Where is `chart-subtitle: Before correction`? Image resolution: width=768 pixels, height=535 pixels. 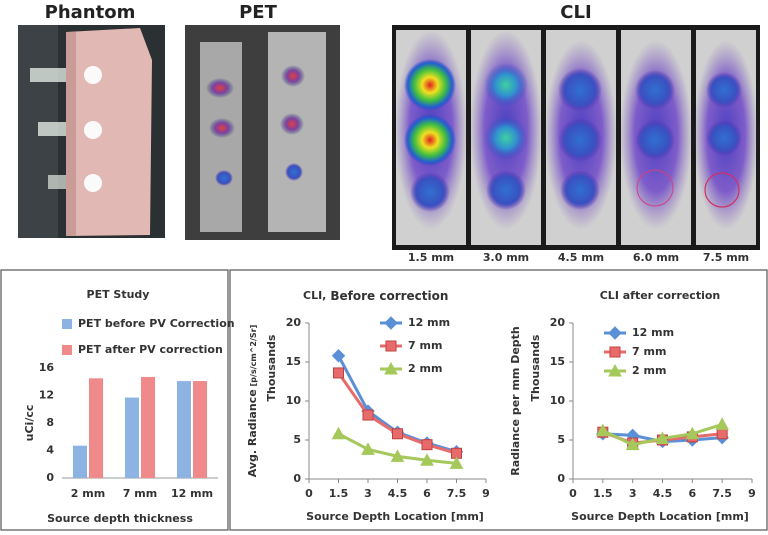 chart-subtitle: Before correction is located at coordinates (389, 296).